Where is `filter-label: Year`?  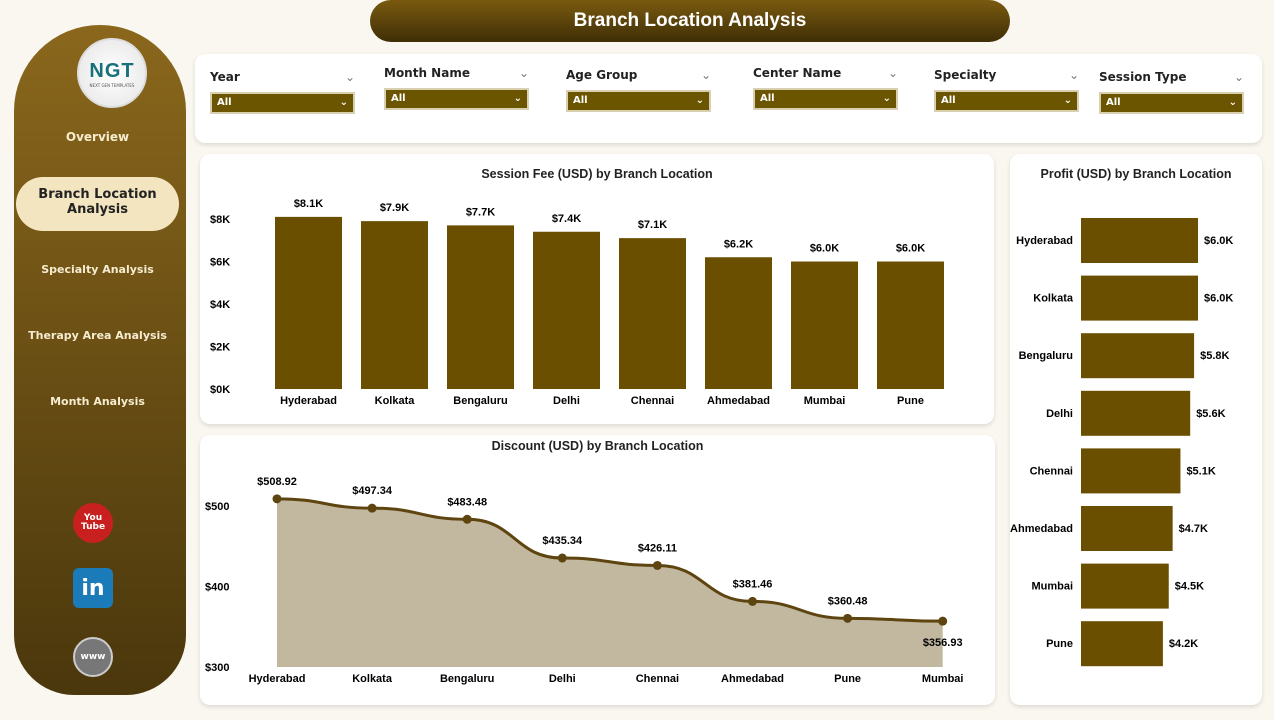 filter-label: Year is located at coordinates (225, 77).